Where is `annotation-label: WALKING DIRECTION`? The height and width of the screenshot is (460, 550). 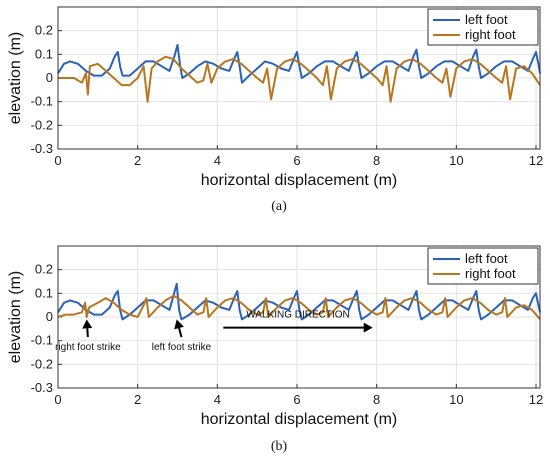
annotation-label: WALKING DIRECTION is located at coordinates (298, 315).